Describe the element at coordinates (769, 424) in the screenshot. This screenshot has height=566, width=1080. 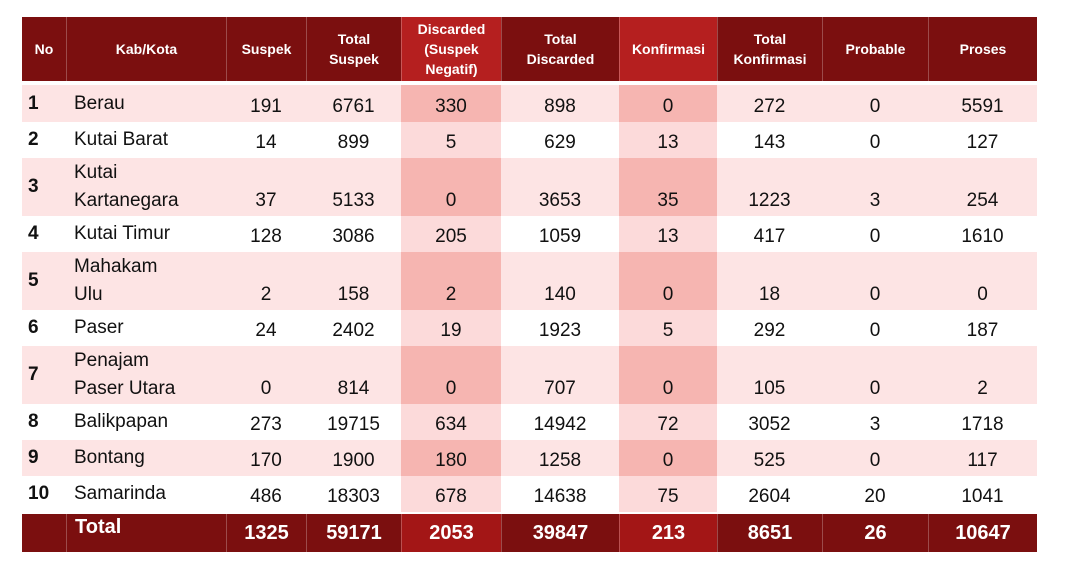
I see `value-cell: 3052` at that location.